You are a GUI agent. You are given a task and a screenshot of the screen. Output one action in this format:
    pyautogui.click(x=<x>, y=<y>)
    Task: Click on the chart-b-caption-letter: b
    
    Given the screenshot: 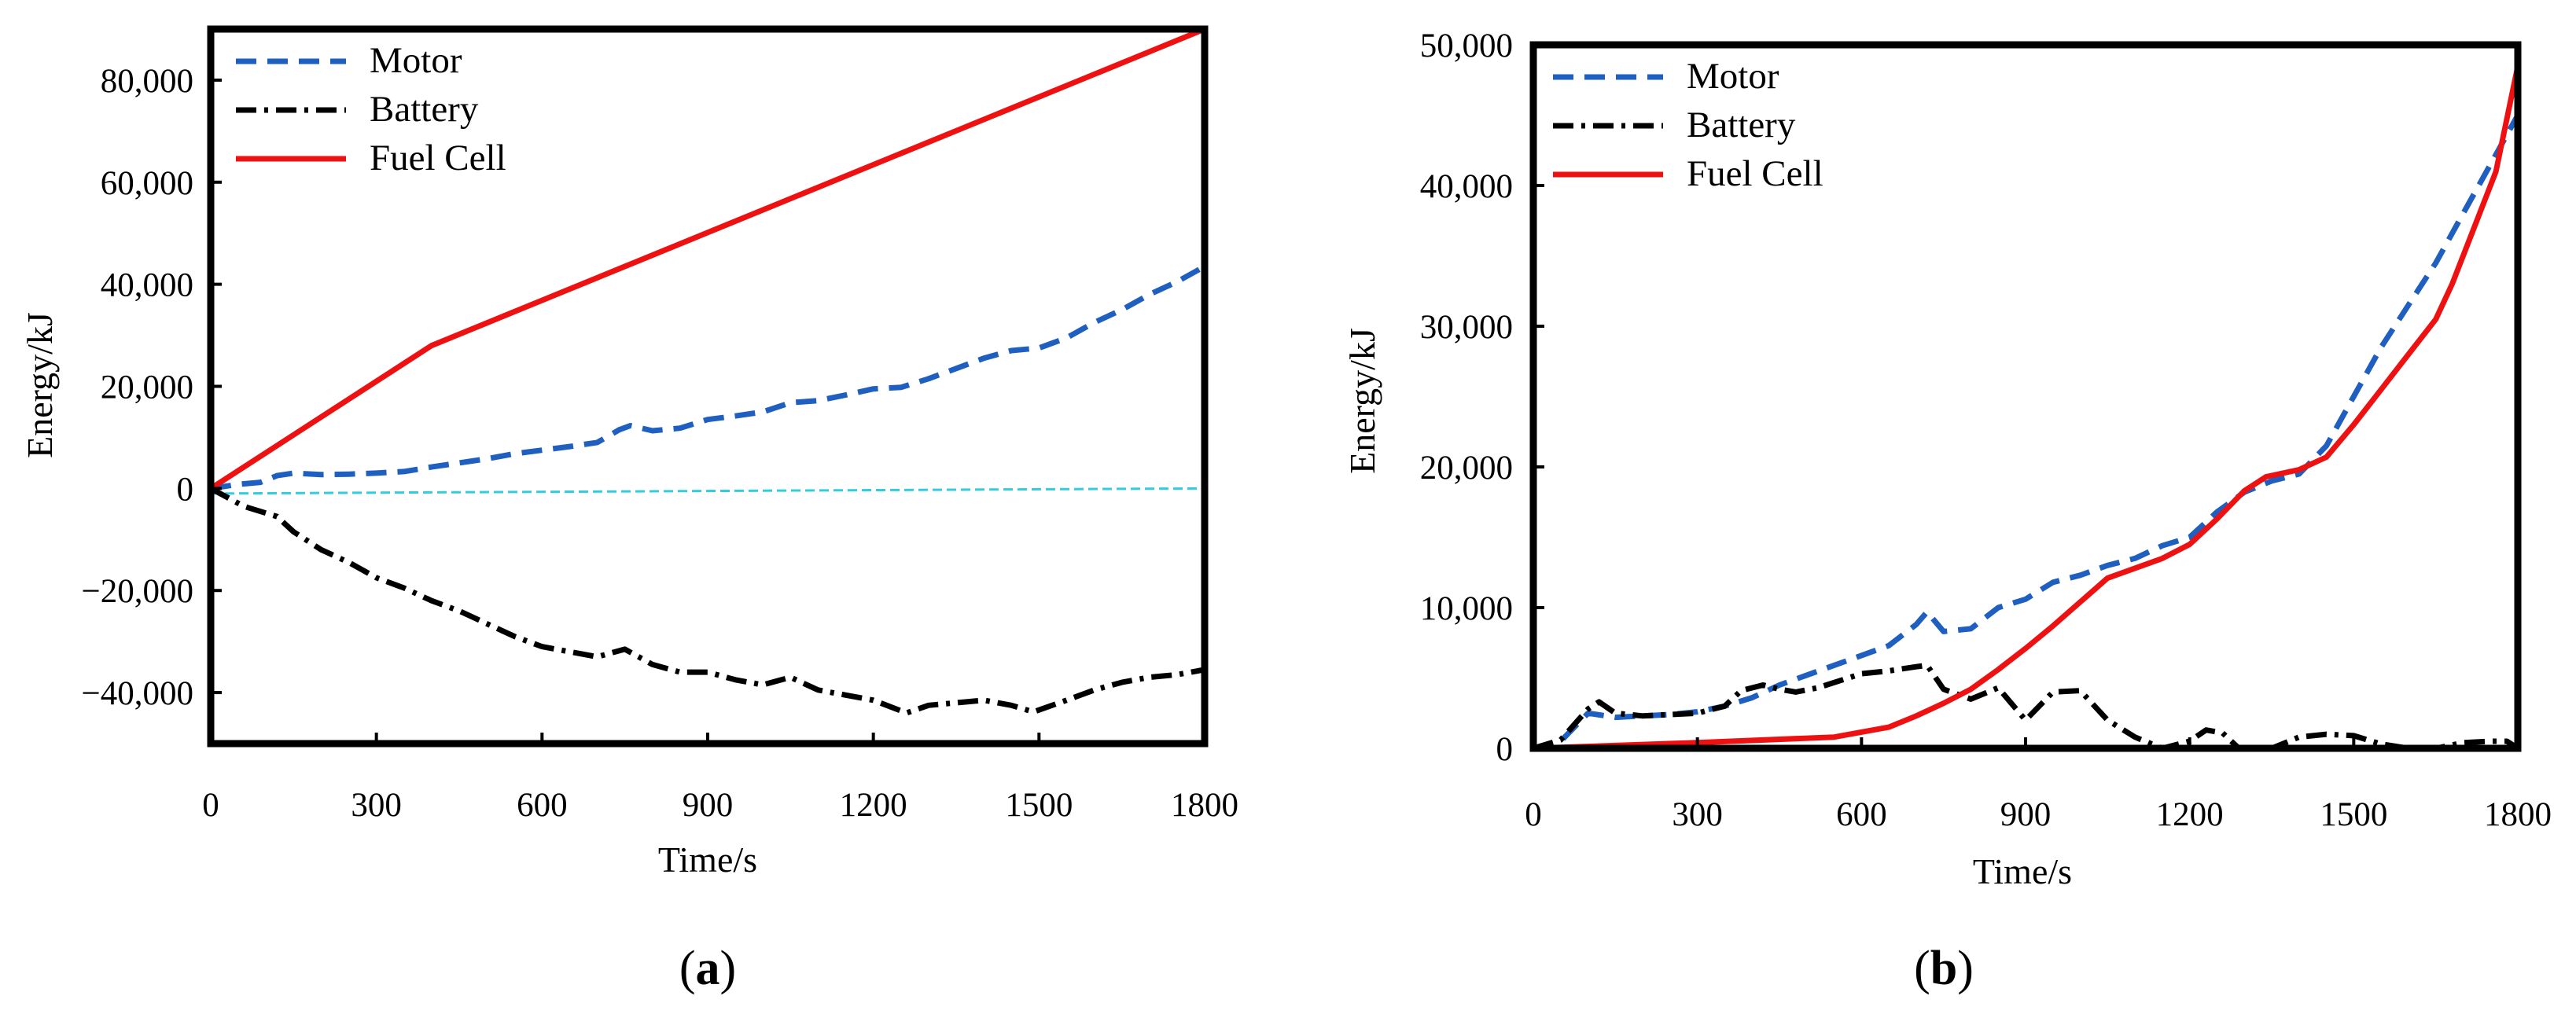 What is the action you would take?
    pyautogui.click(x=1943, y=969)
    